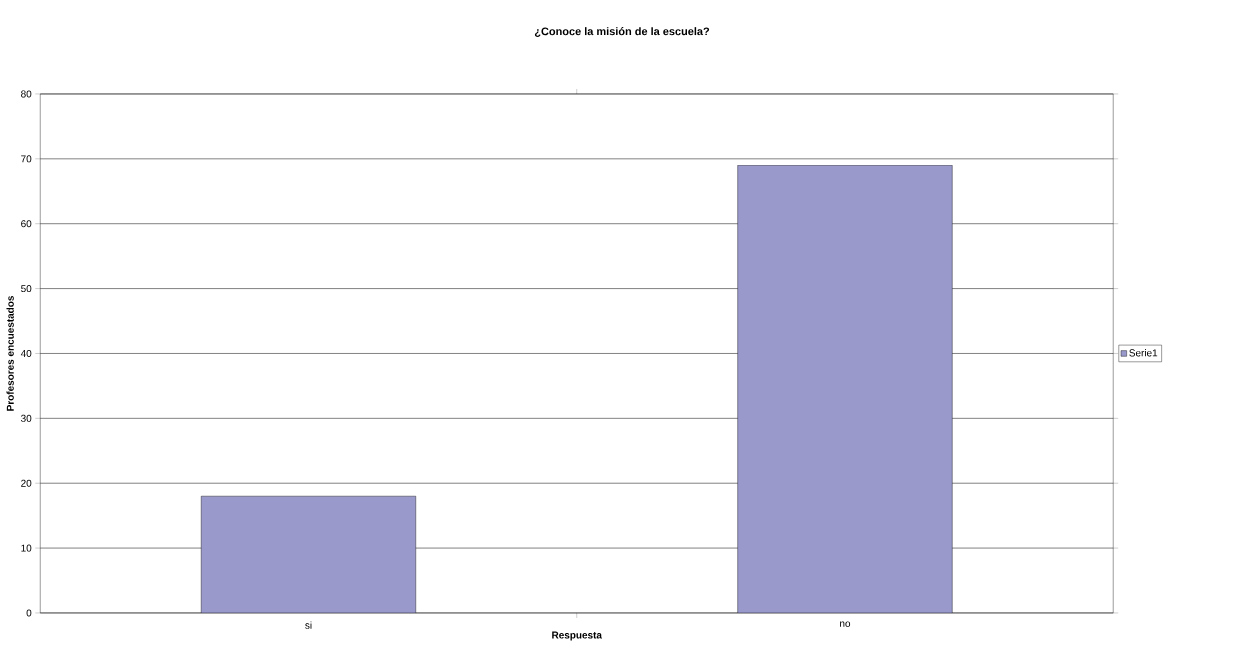 The width and height of the screenshot is (1244, 648). Describe the element at coordinates (26, 224) in the screenshot. I see `y-tick-label: 60` at that location.